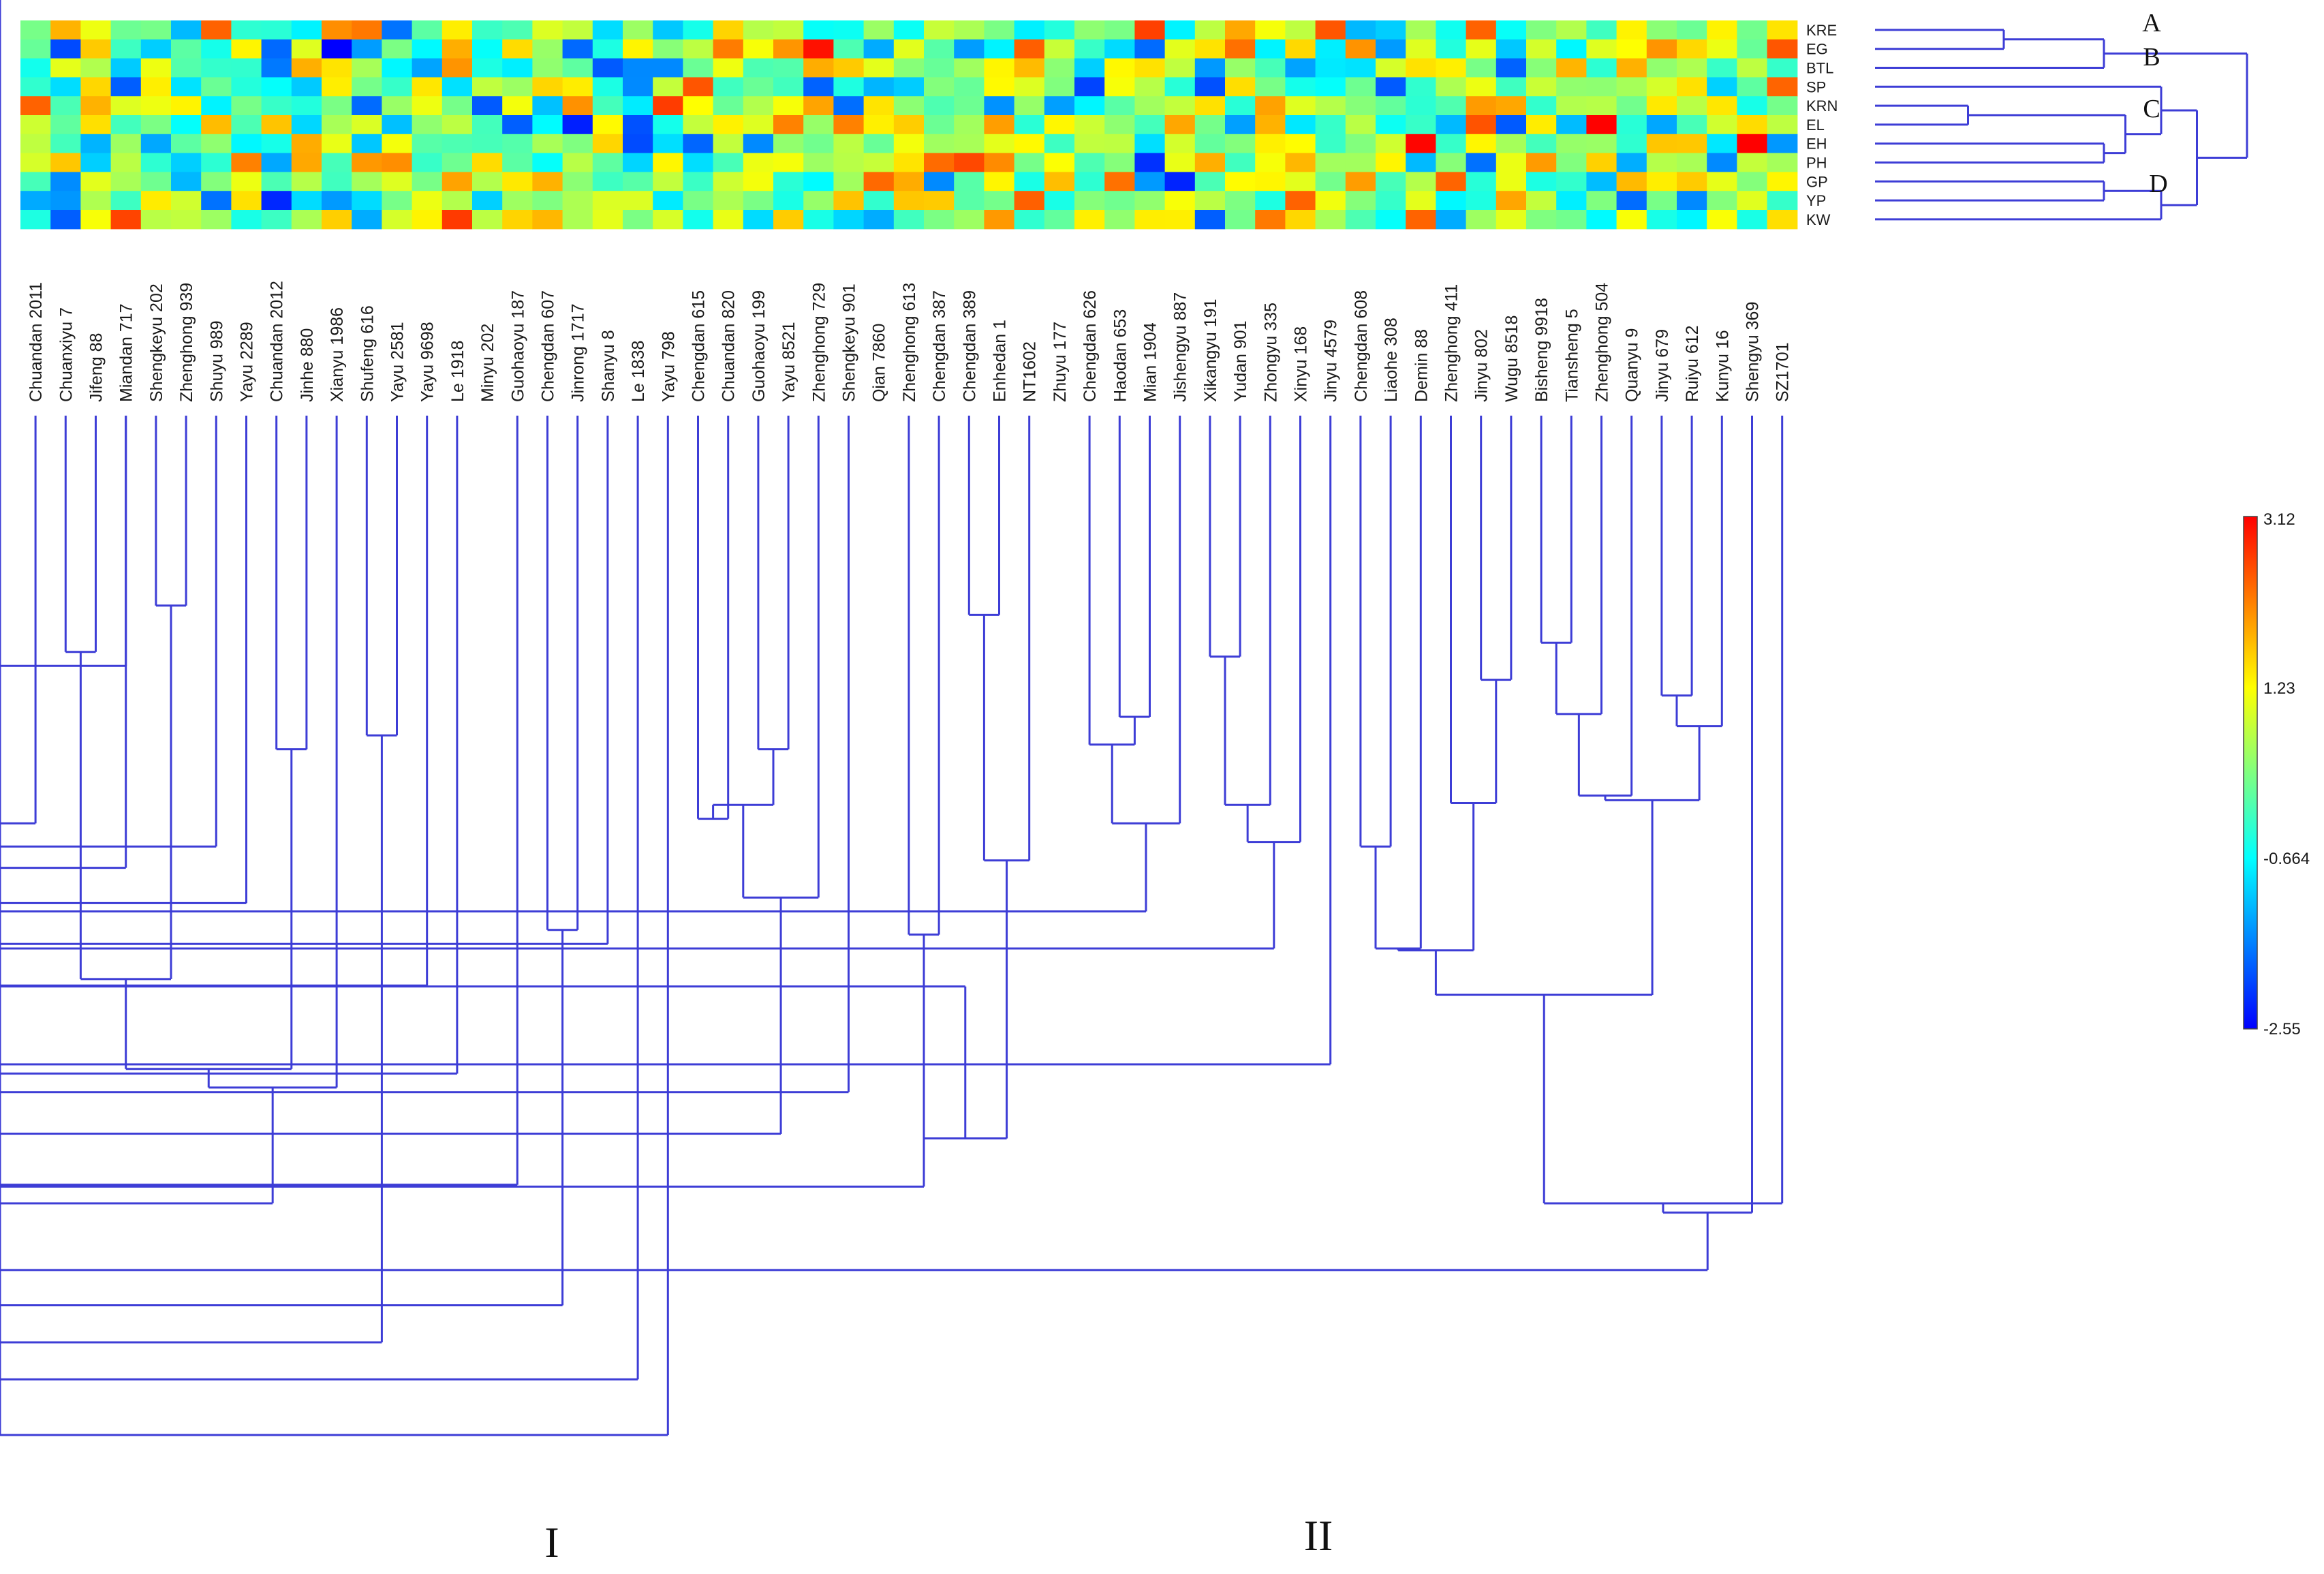  Describe the element at coordinates (1633, 365) in the screenshot. I see `cultivar-label: Quanyu 9` at that location.